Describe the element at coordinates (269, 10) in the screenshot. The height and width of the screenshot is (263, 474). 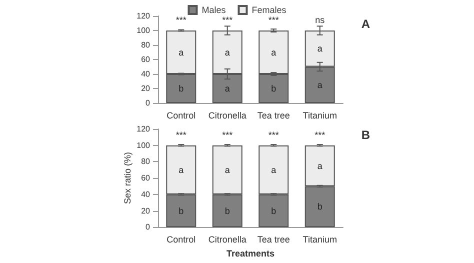
I see `legend-label: Females` at that location.